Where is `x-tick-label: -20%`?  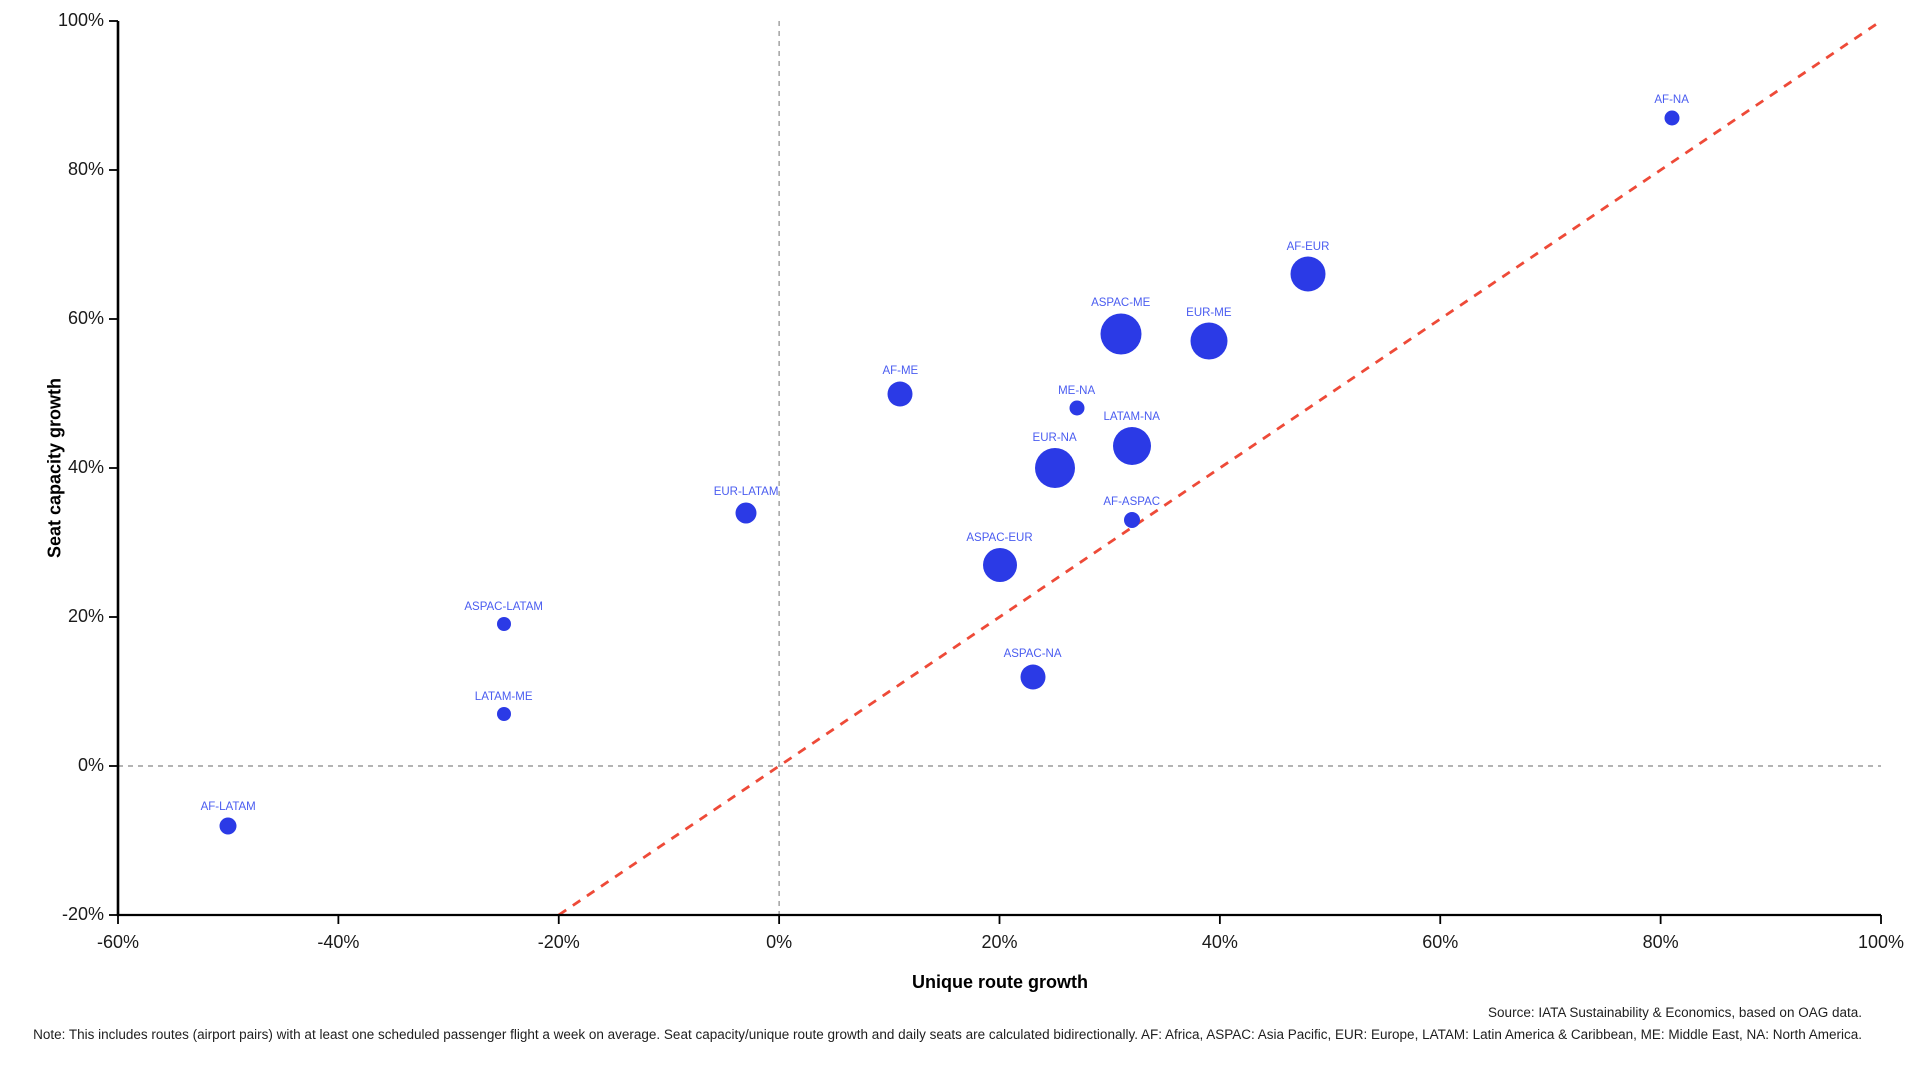
x-tick-label: -20% is located at coordinates (558, 942).